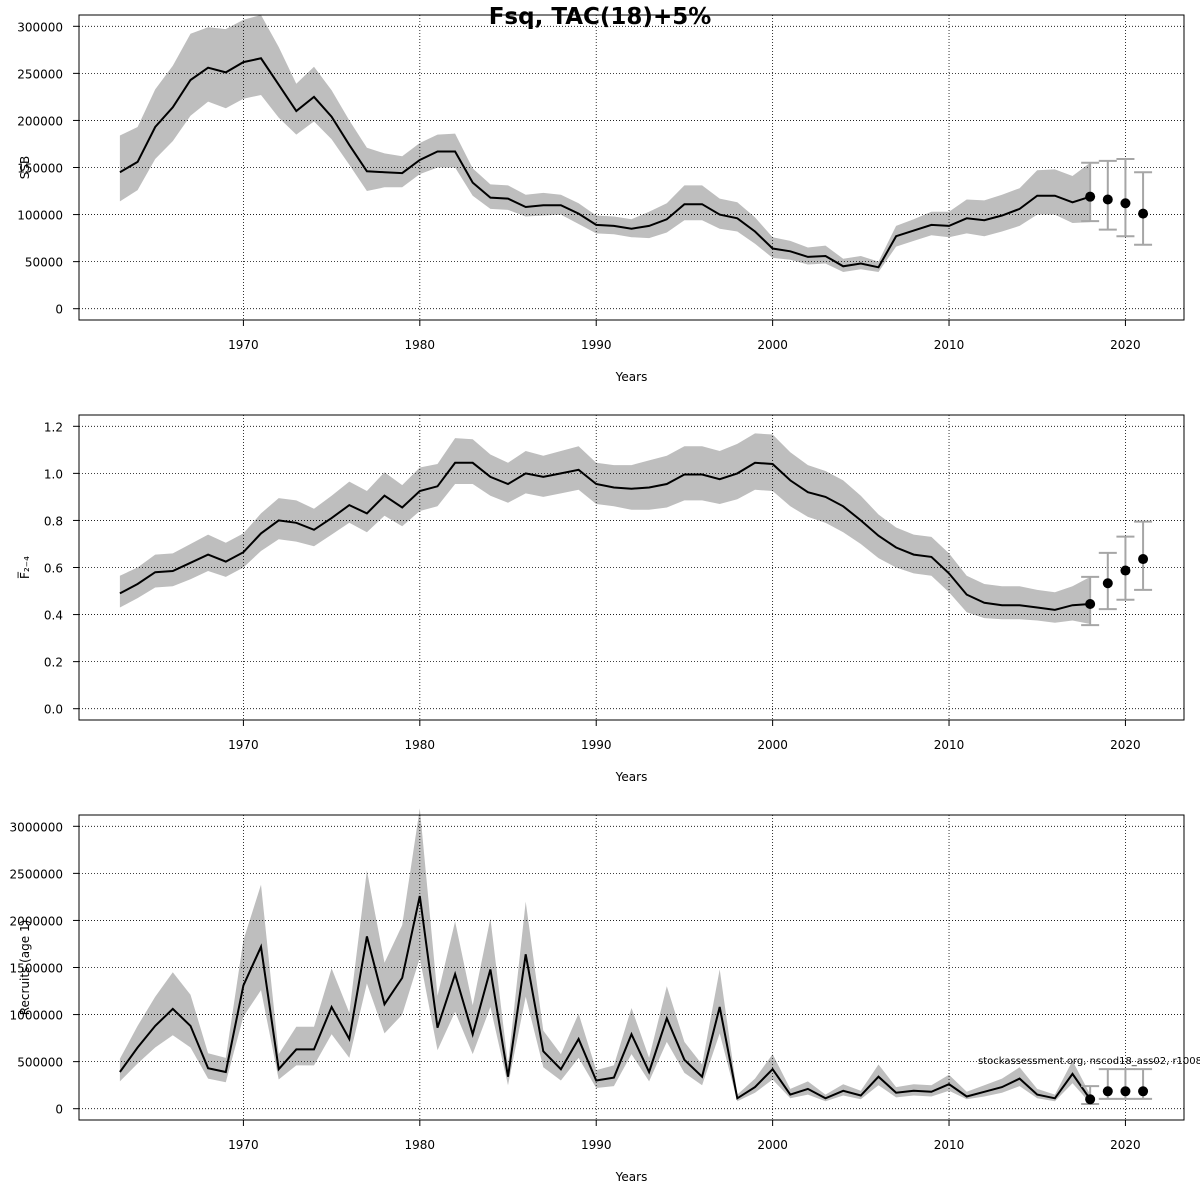 This screenshot has width=1200, height=1200. Describe the element at coordinates (24, 567) in the screenshot. I see `y-axis-label: F̅₂₋₄` at that location.